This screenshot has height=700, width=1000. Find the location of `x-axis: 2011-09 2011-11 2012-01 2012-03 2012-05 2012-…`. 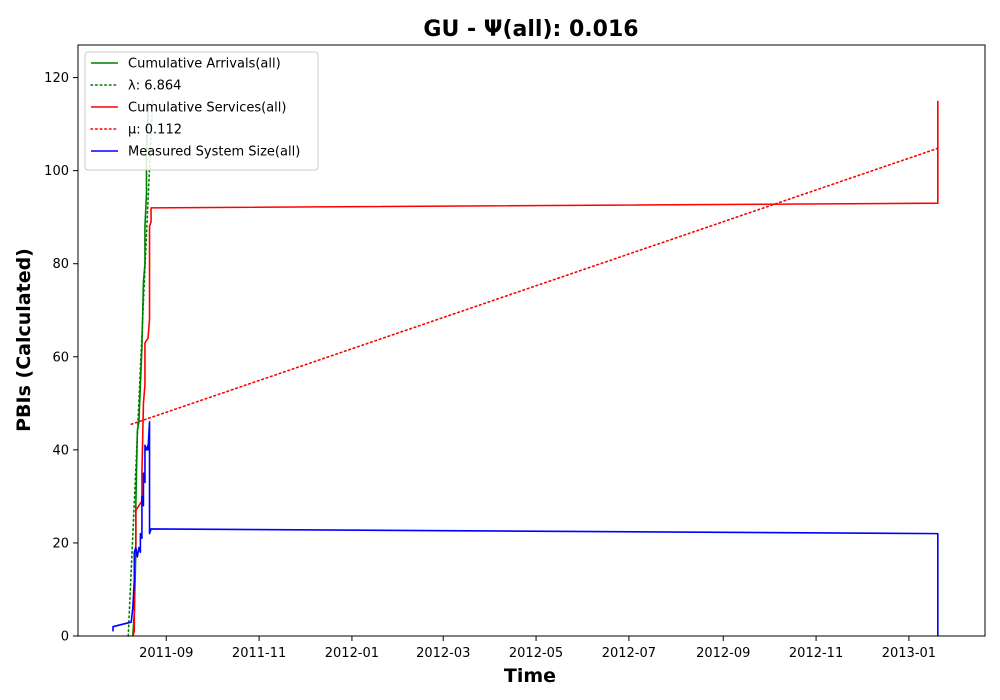

x-axis: 2011-09 2011-11 2012-01 2012-03 2012-05 2012-… is located at coordinates (537, 648).